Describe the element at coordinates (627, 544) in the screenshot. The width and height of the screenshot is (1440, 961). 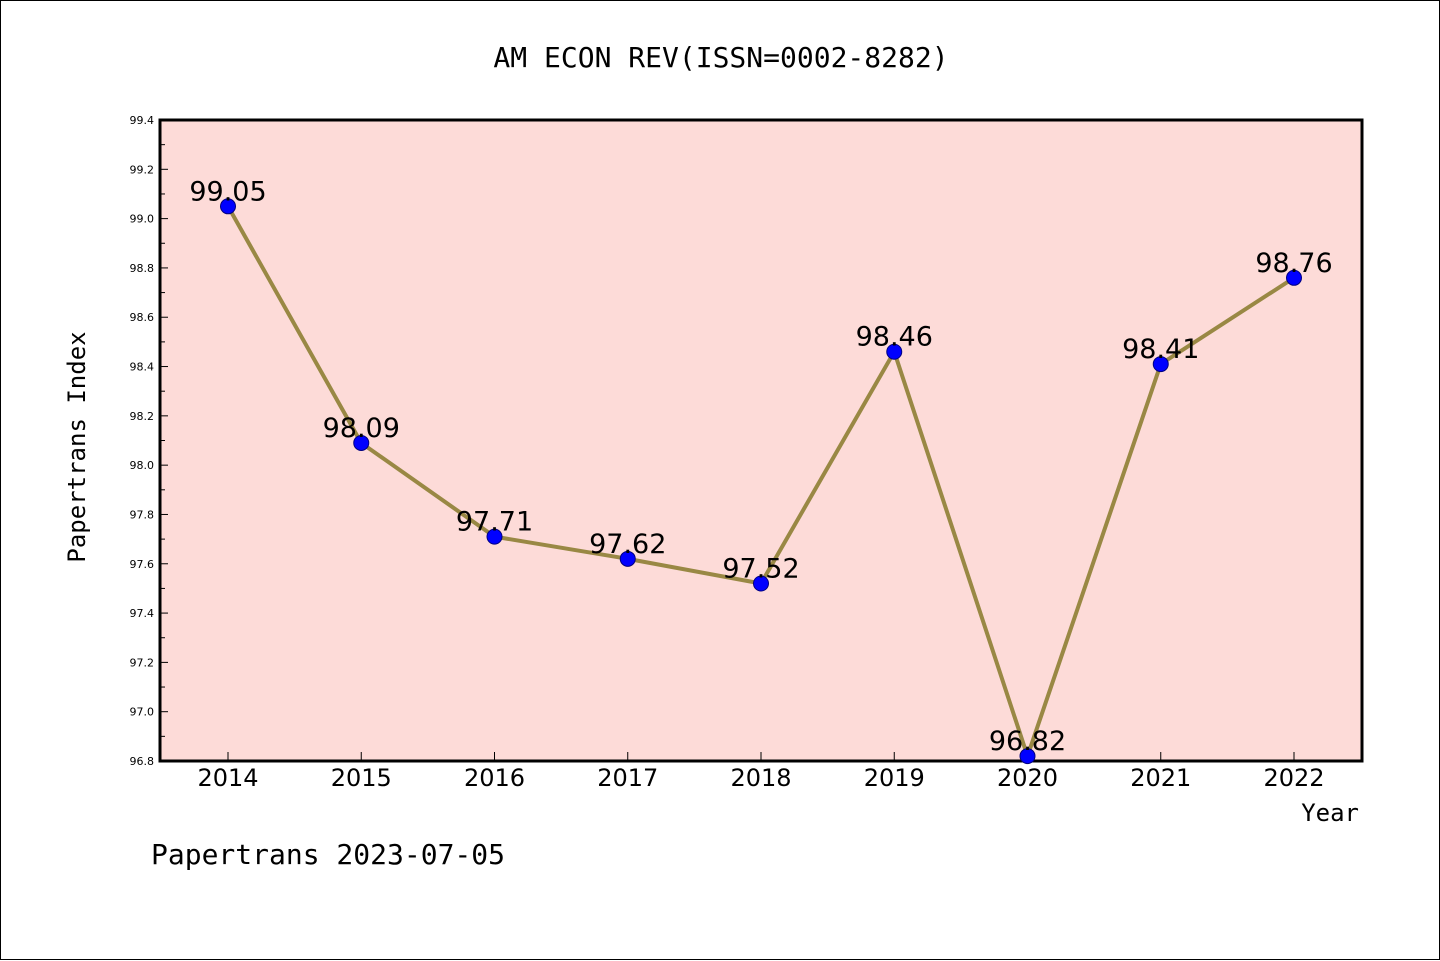
I see `data-label: 97.62` at that location.